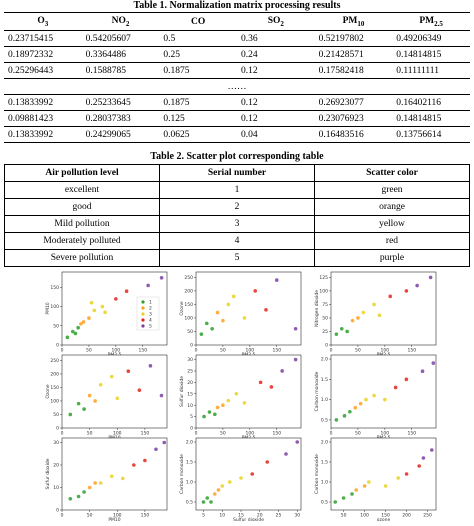 This screenshot has height=526, width=474. I want to click on y-axis-label: Sulfur dioxide, so click(182, 391).